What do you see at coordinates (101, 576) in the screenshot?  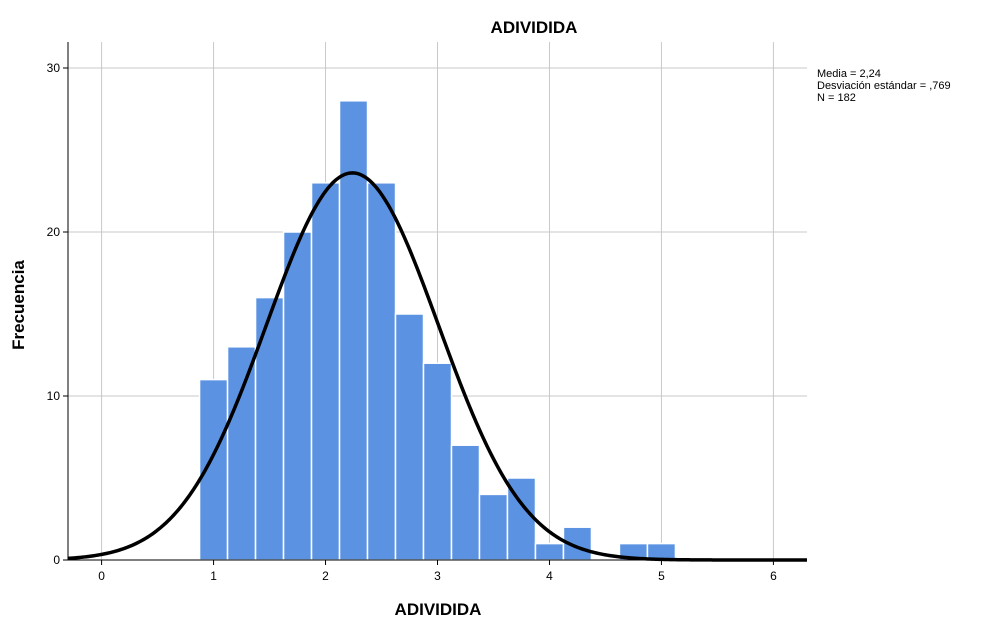 I see `x-tick-label: 0` at bounding box center [101, 576].